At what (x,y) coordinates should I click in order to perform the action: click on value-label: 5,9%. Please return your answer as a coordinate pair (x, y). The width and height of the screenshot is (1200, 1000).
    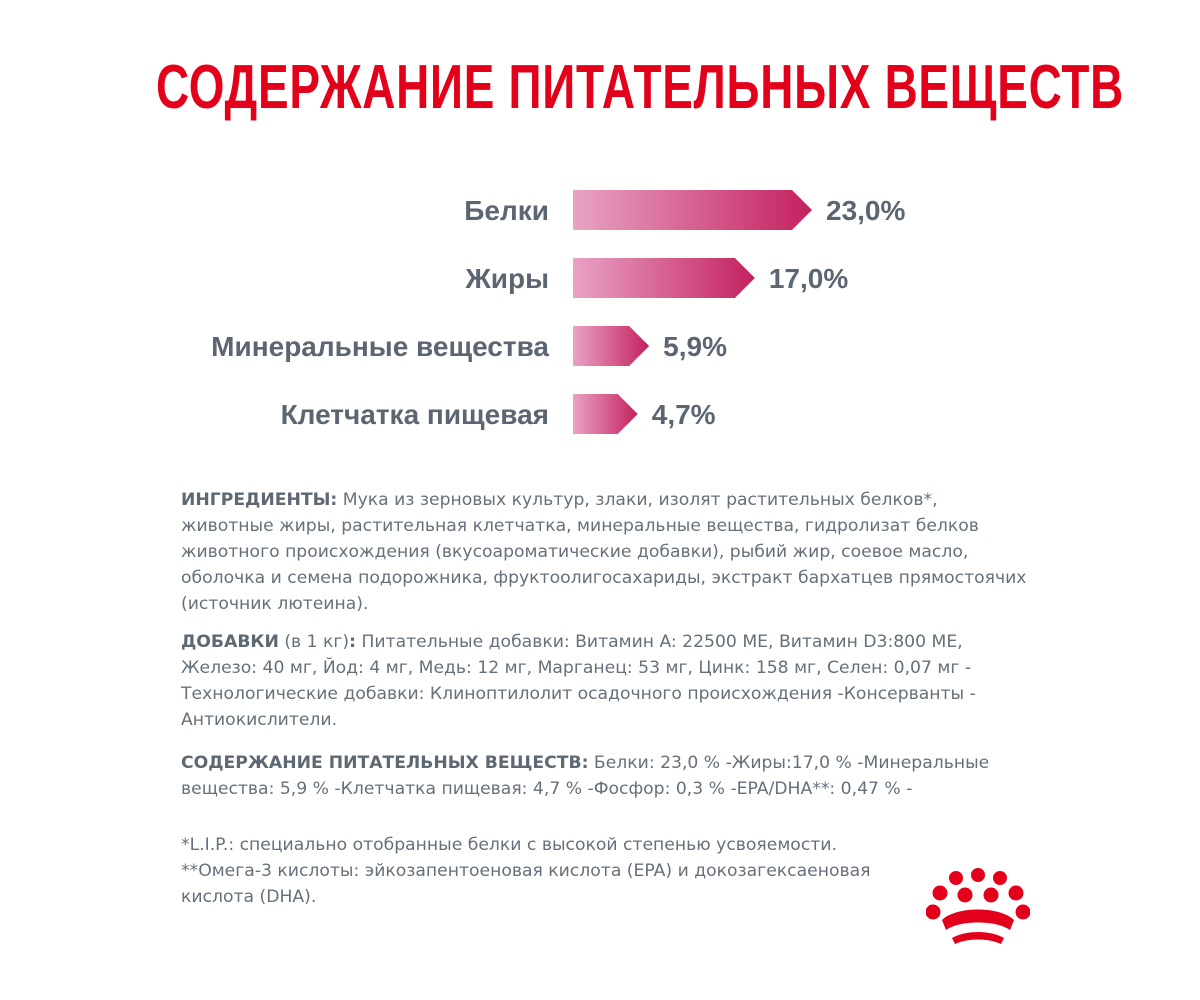
    Looking at the image, I should click on (695, 346).